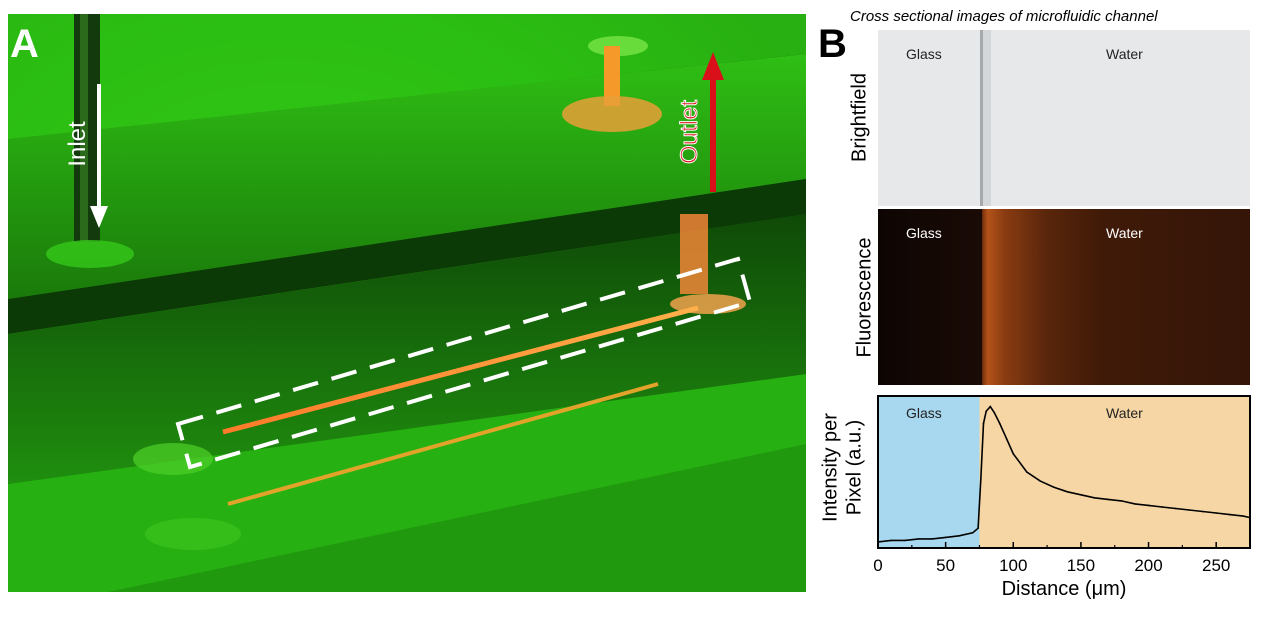 Image resolution: width=1269 pixels, height=622 pixels. I want to click on fluorescence-glass-region, so click(930, 297).